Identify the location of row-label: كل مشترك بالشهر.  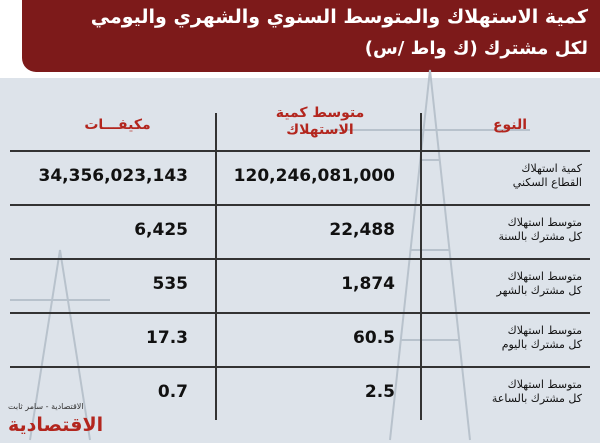
(539, 290).